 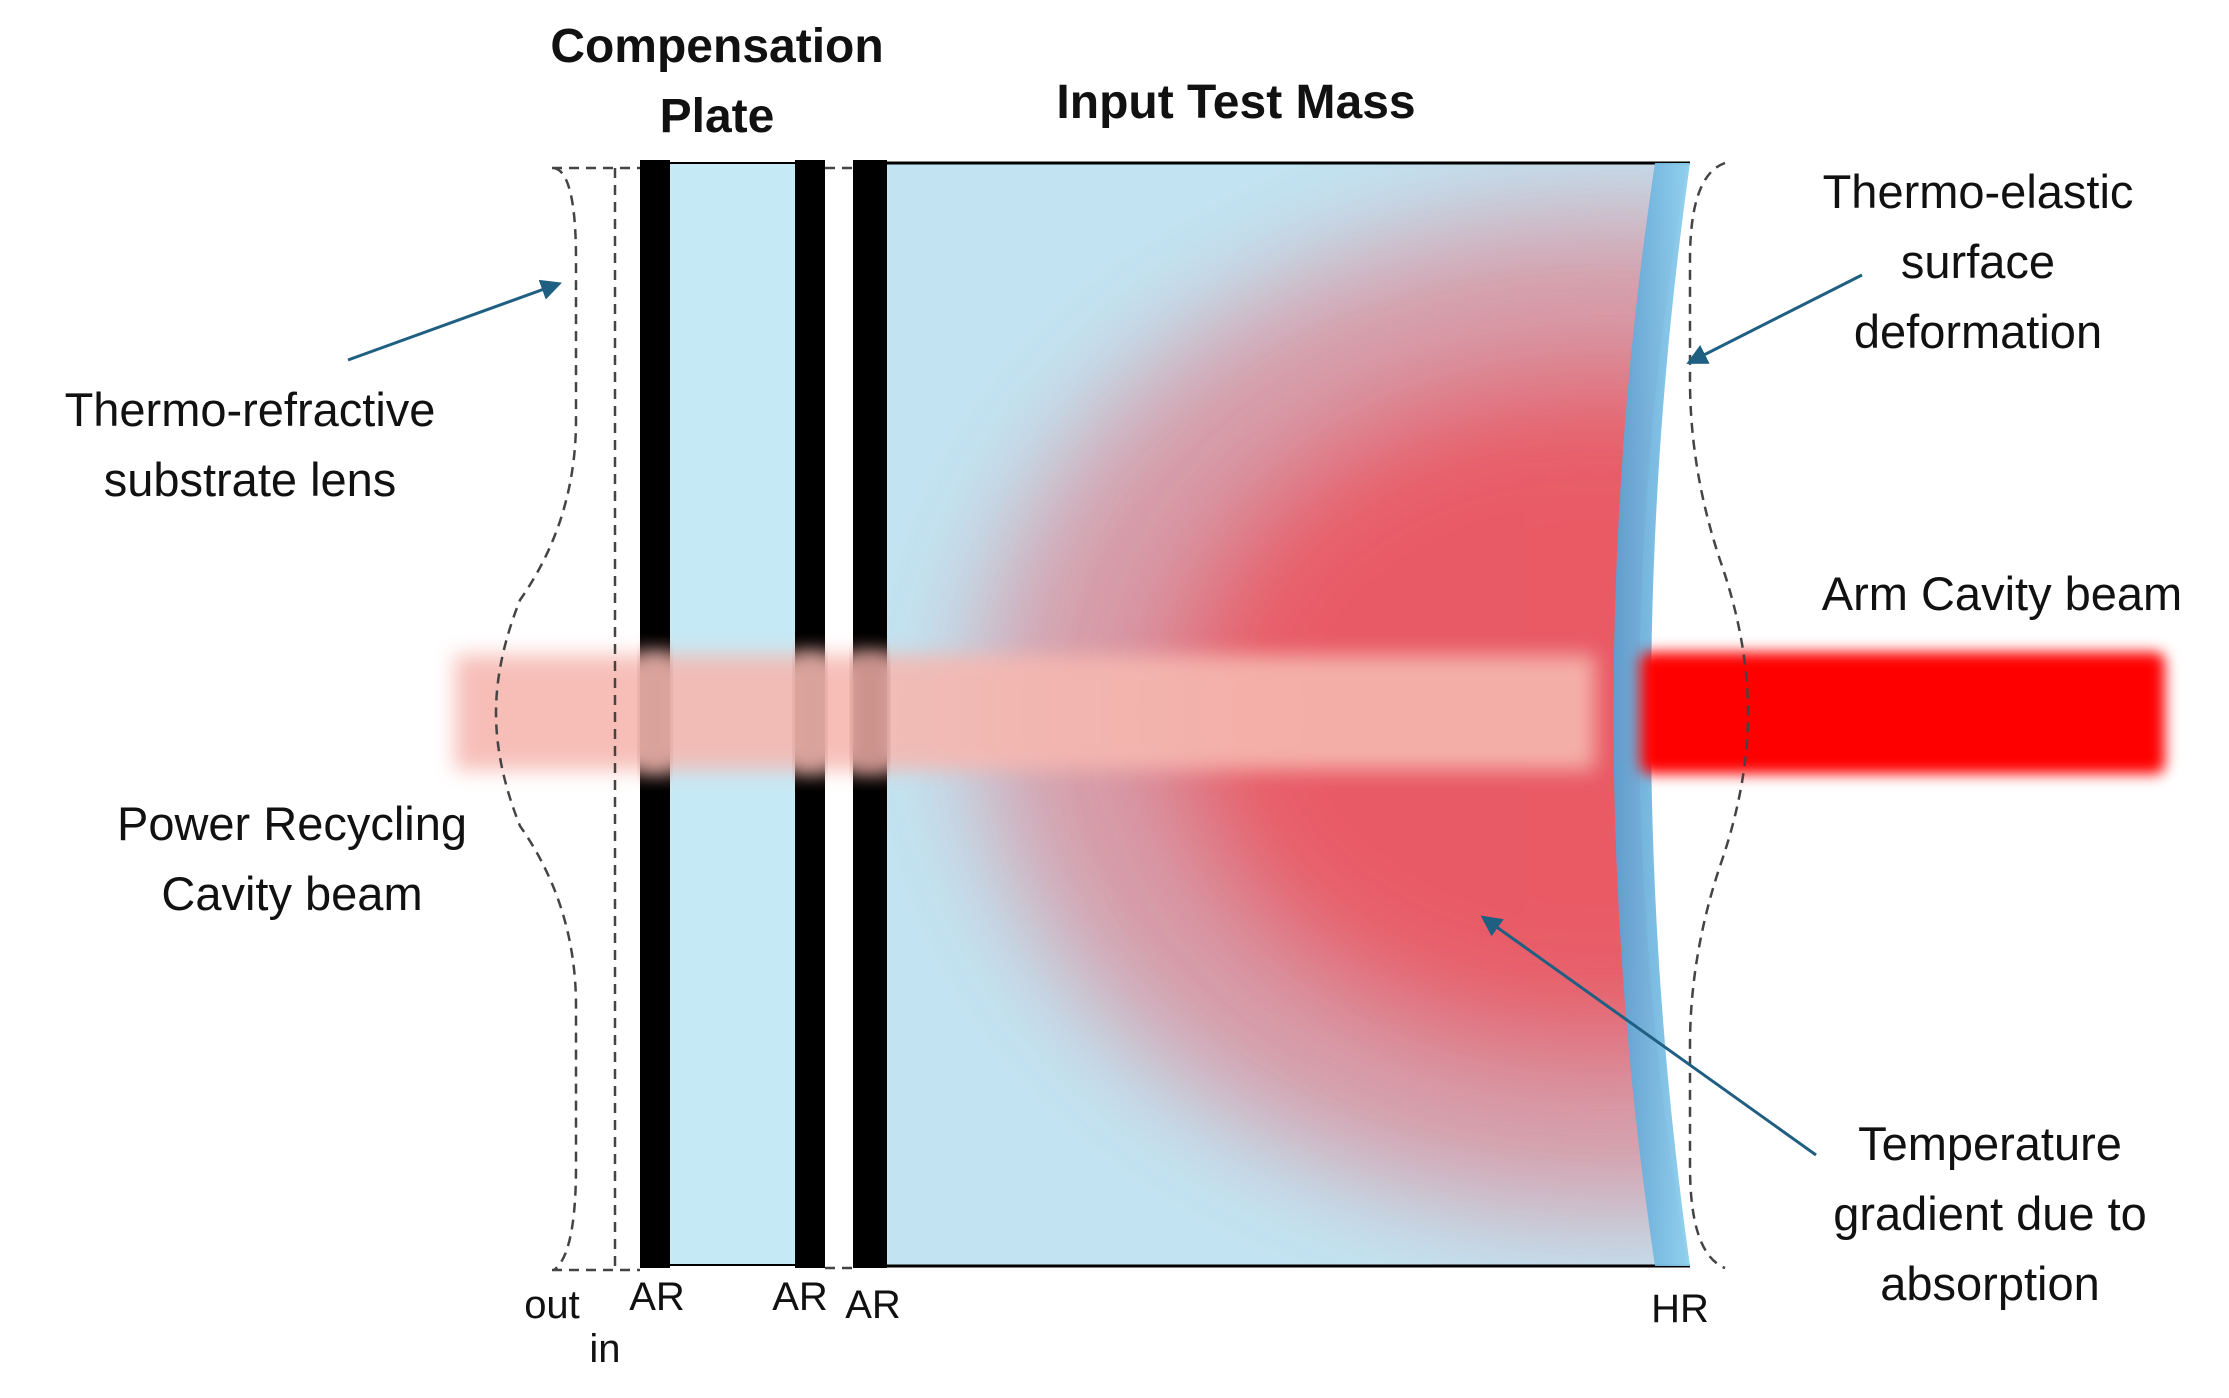 What do you see at coordinates (292, 823) in the screenshot?
I see `prc-beam-label-line1: Power Recycling` at bounding box center [292, 823].